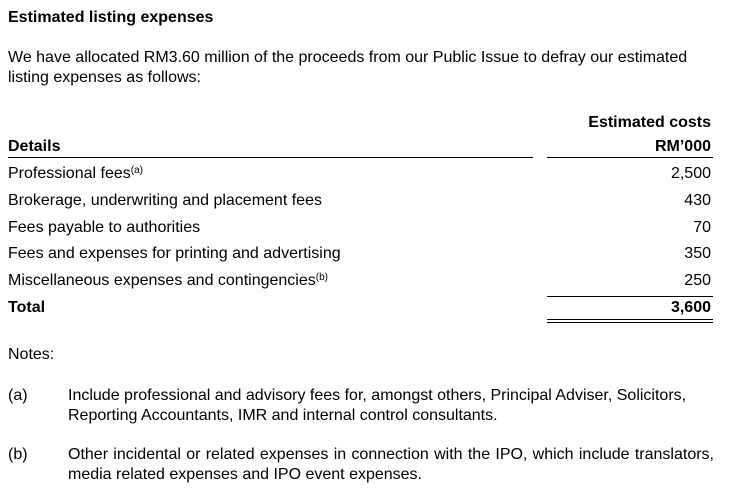 Image resolution: width=733 pixels, height=491 pixels. Describe the element at coordinates (649, 122) in the screenshot. I see `column-header: Estimated costs` at that location.